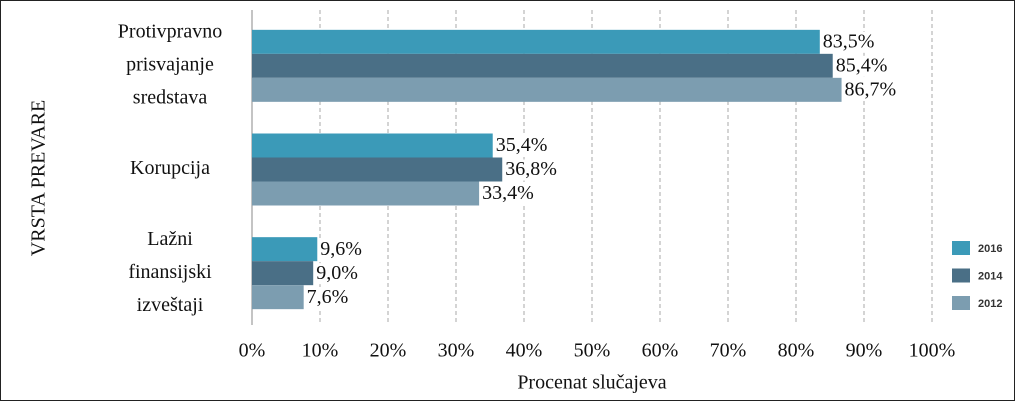 This screenshot has height=401, width=1015. Describe the element at coordinates (337, 273) in the screenshot. I see `value-label: 9,0%` at that location.